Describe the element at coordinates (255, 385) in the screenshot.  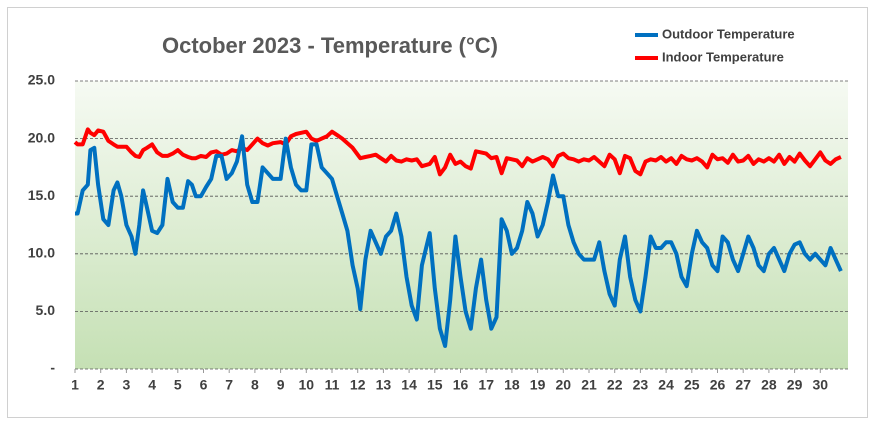
I see `x-tick-label: 8` at that location.